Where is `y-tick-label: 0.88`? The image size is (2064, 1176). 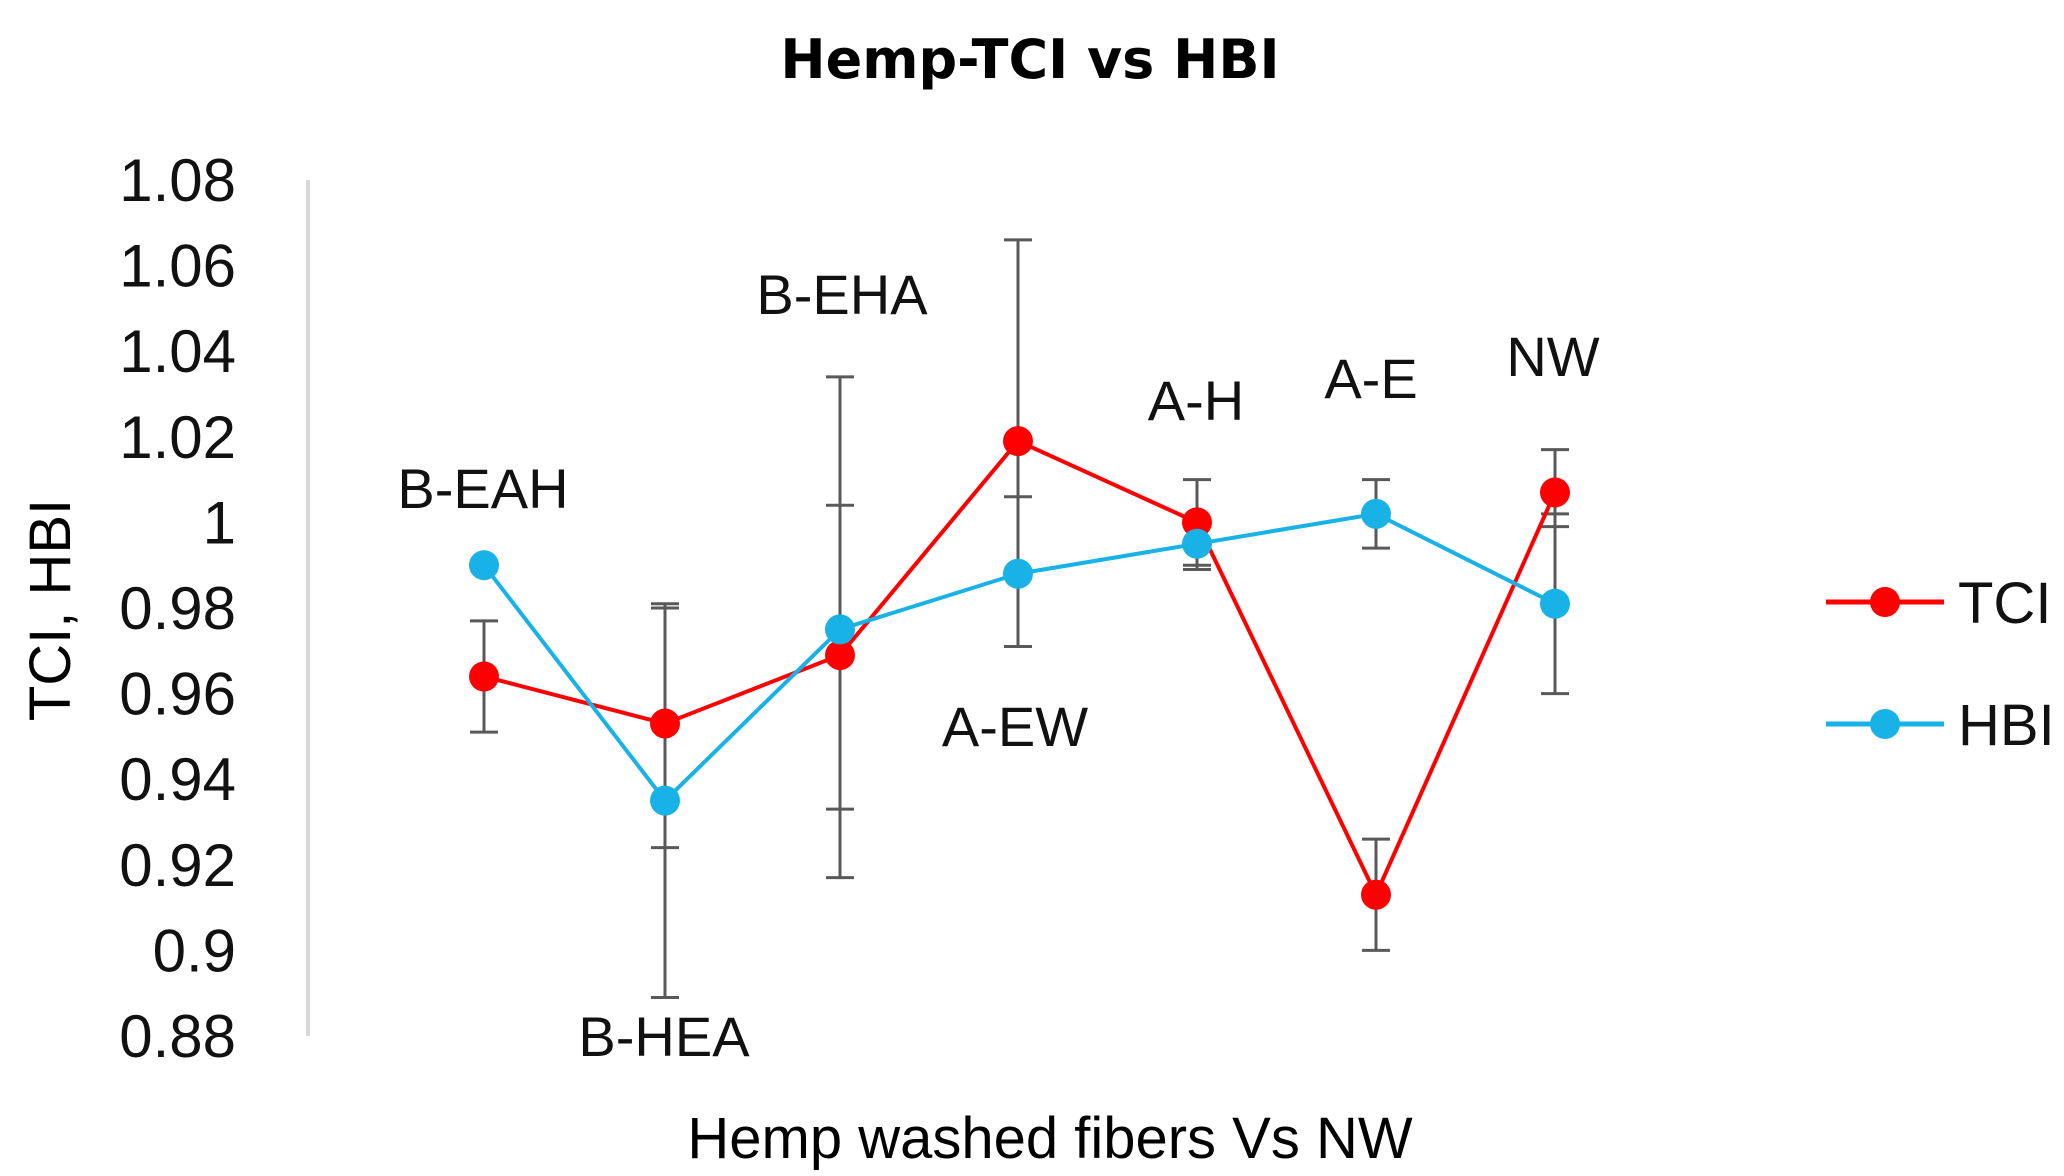
y-tick-label: 0.88 is located at coordinates (177, 1036).